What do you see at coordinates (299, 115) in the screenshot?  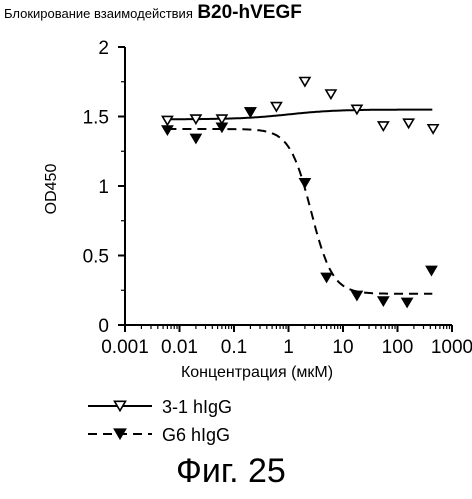 I see `fit-curve-3-1-higg` at bounding box center [299, 115].